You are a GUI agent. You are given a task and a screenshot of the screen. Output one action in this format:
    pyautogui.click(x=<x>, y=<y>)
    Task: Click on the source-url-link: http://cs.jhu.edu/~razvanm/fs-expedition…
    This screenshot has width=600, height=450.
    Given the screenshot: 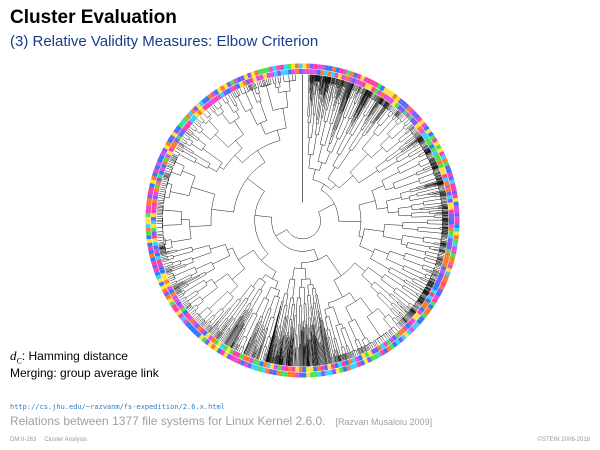 What is the action you would take?
    pyautogui.click(x=117, y=407)
    